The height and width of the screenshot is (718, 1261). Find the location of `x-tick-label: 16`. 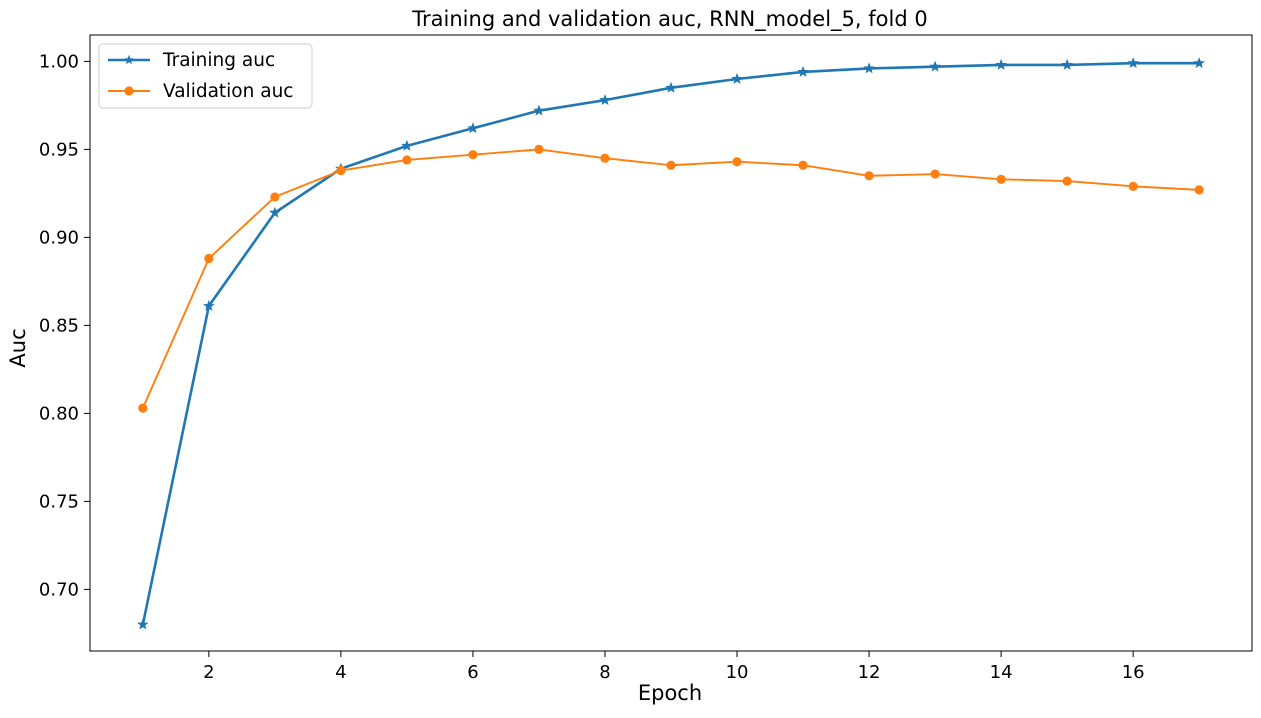

x-tick-label: 16 is located at coordinates (1133, 672).